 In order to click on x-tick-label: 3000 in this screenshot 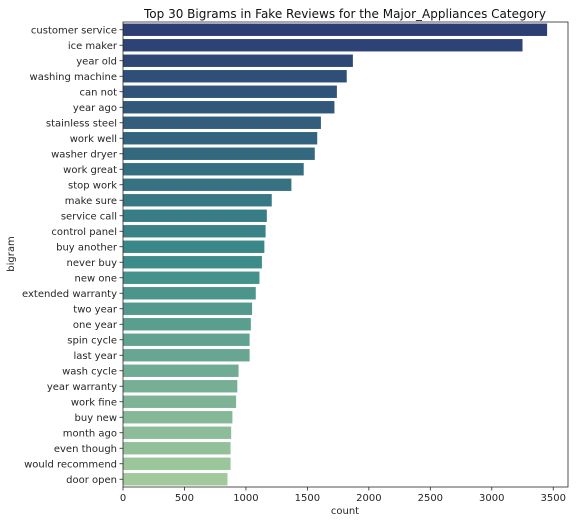, I will do `click(491, 498)`.